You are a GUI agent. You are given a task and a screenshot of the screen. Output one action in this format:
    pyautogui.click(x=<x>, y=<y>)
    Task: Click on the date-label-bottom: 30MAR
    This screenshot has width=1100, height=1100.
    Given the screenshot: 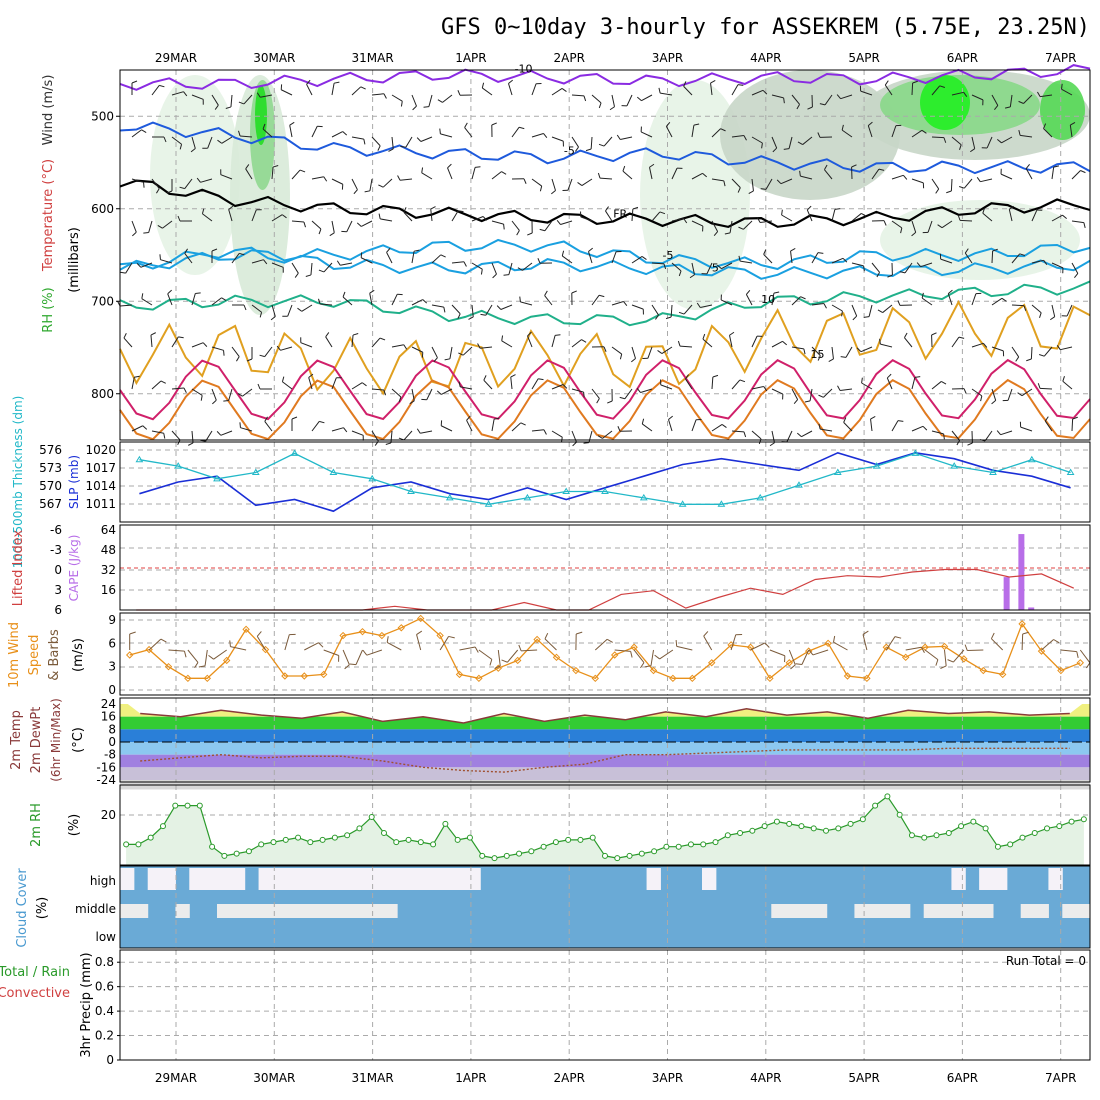 What is the action you would take?
    pyautogui.click(x=274, y=1078)
    